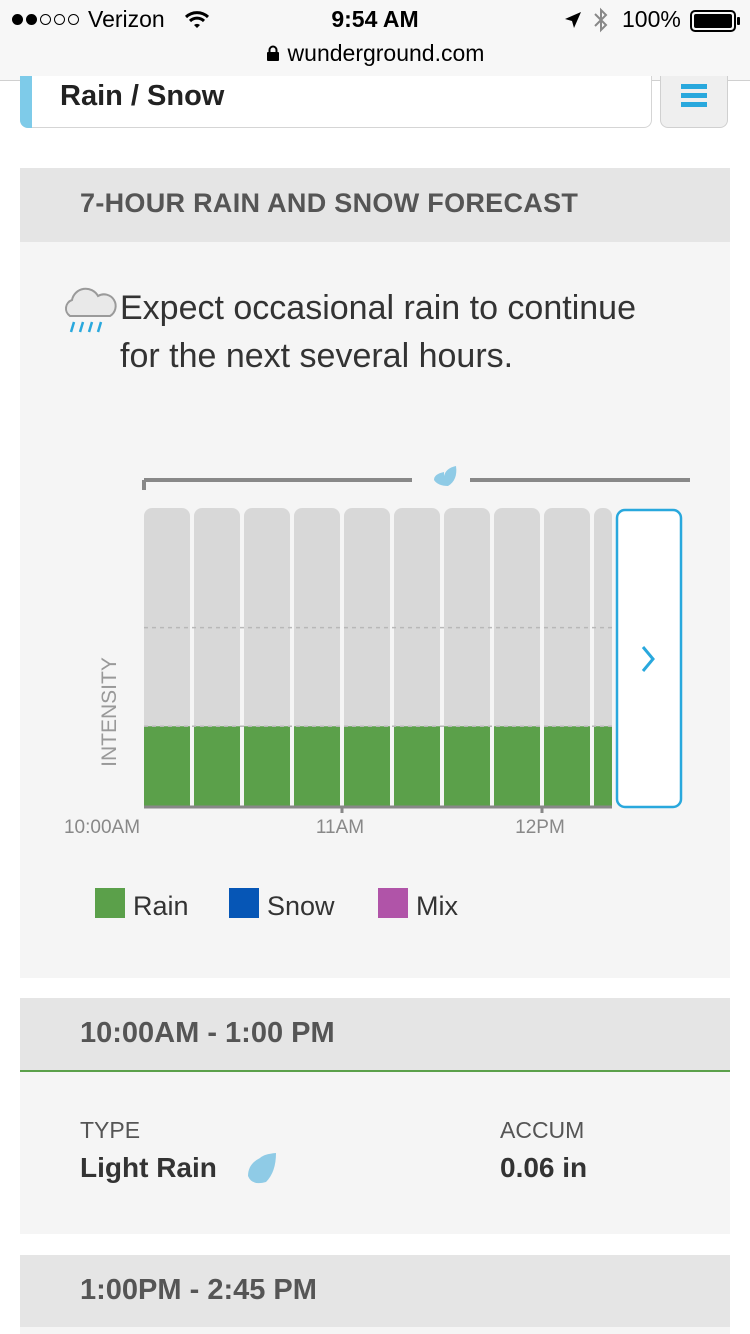 Image resolution: width=750 pixels, height=1334 pixels. What do you see at coordinates (110, 1130) in the screenshot?
I see `type-label: TYPE` at bounding box center [110, 1130].